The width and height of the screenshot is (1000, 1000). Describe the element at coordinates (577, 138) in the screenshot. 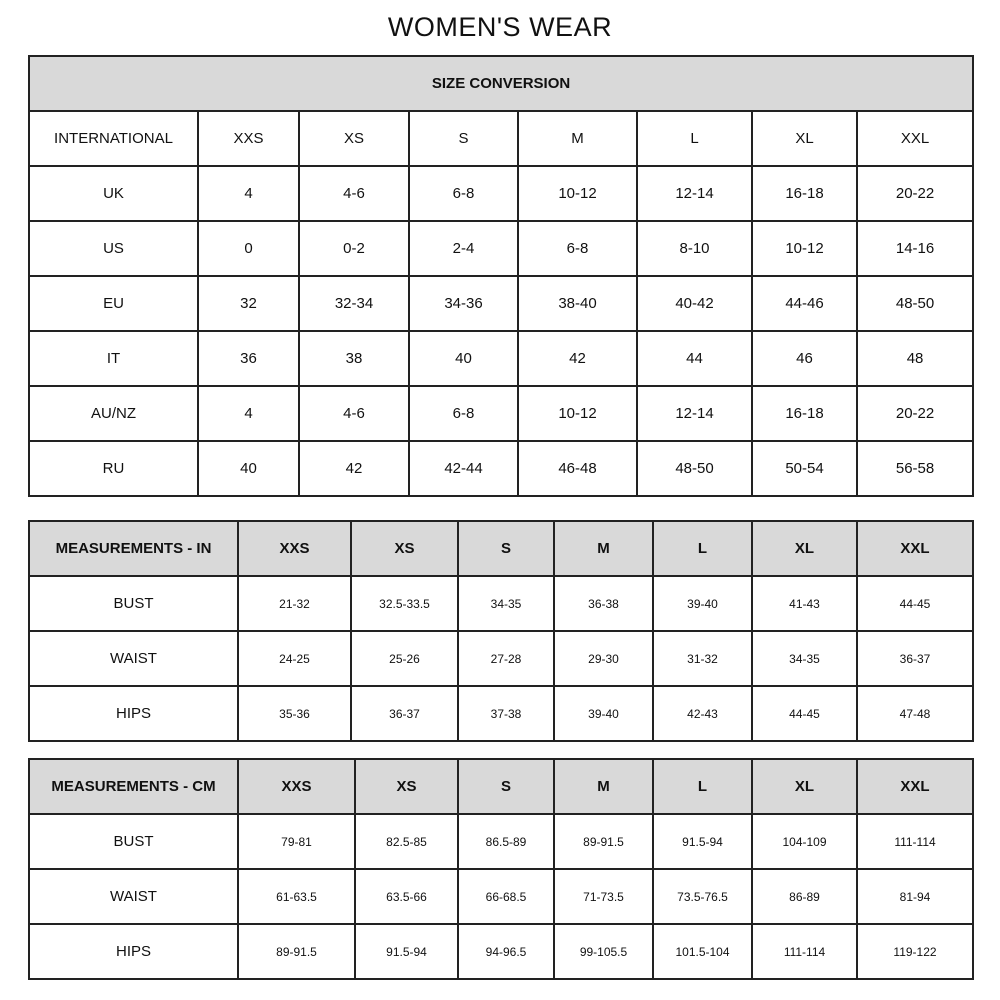

I see `table-cell: M` at that location.